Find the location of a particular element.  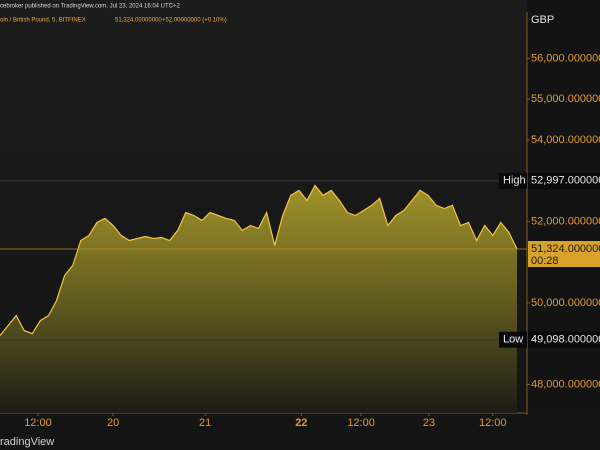

y-tick-label: 48,000.00000000 is located at coordinates (565, 384).